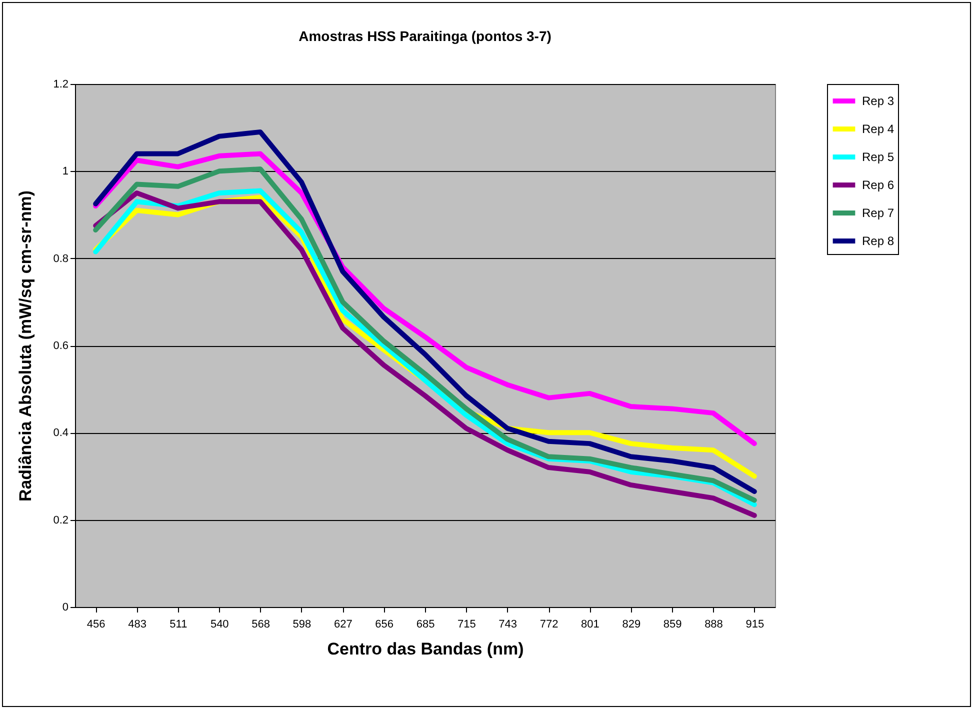 The height and width of the screenshot is (712, 975). Describe the element at coordinates (878, 101) in the screenshot. I see `legend-label: Rep 3` at that location.